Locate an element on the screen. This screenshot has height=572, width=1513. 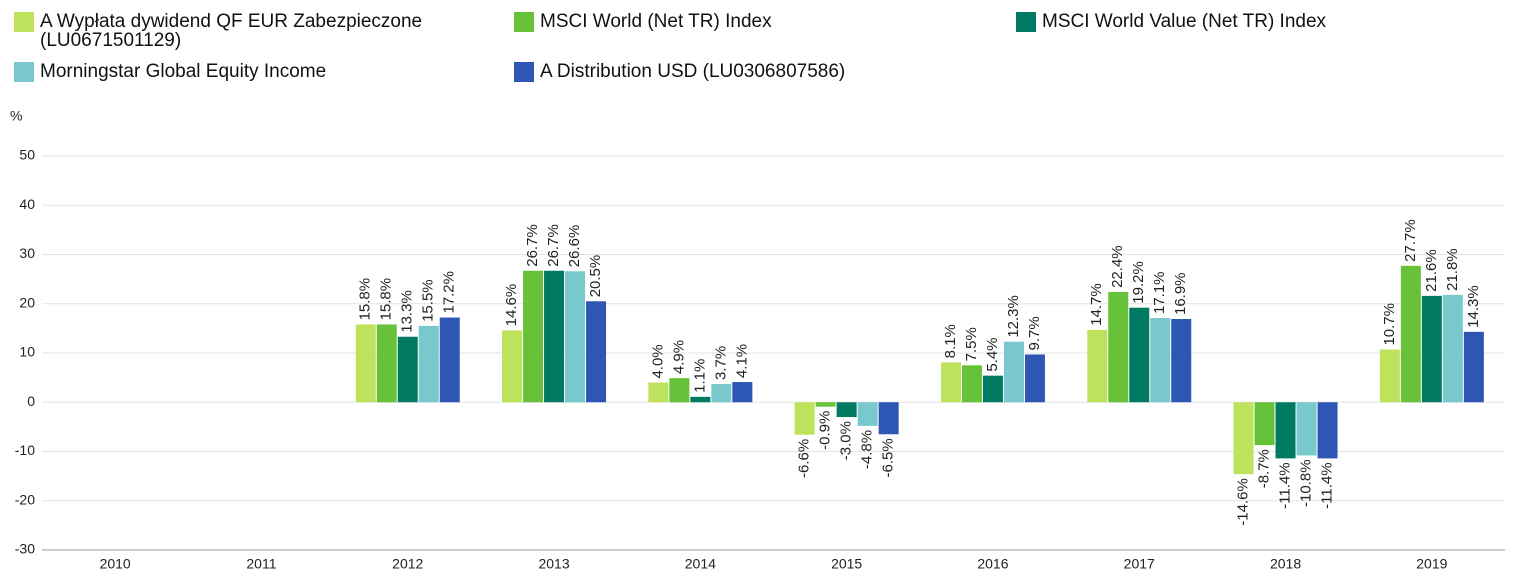
x-tick-label: 2013 is located at coordinates (553, 564).